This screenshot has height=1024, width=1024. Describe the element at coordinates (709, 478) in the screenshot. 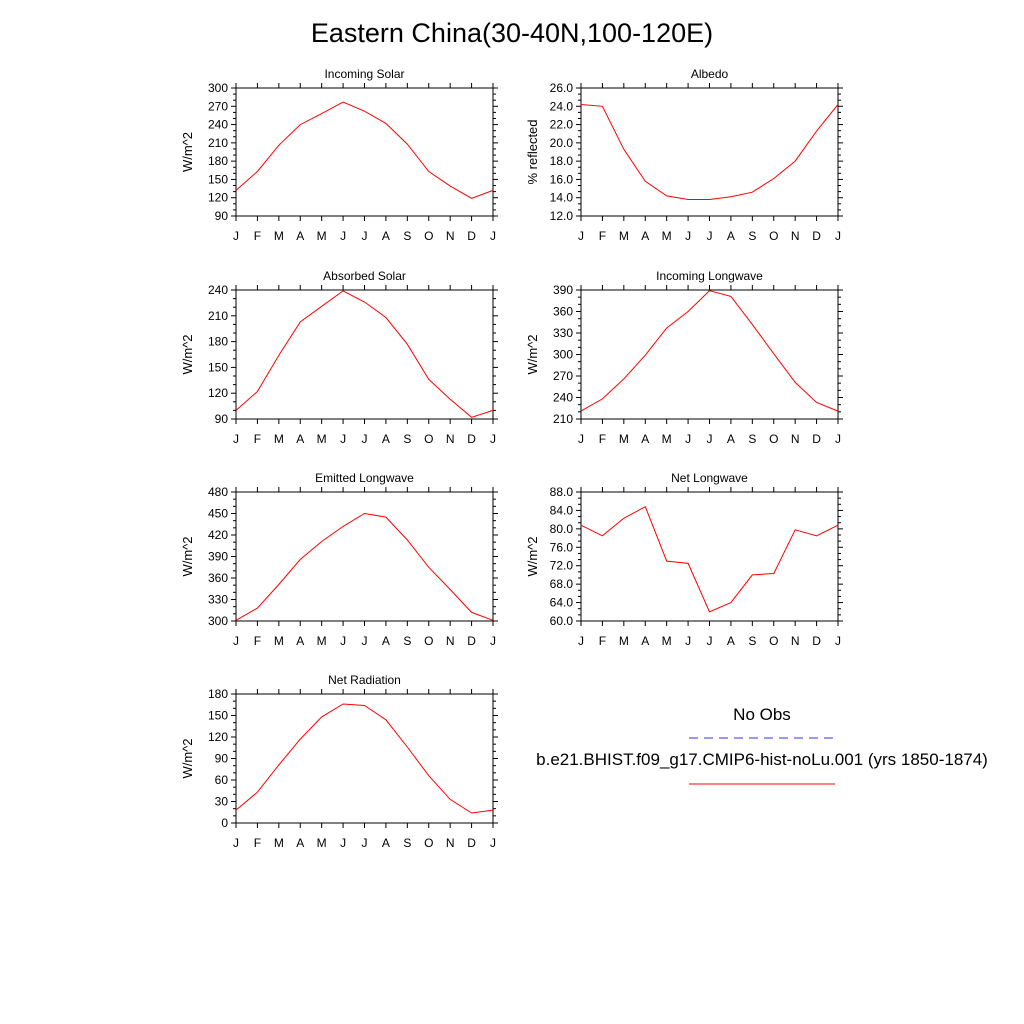

I see `panel-title: Net Longwave` at that location.